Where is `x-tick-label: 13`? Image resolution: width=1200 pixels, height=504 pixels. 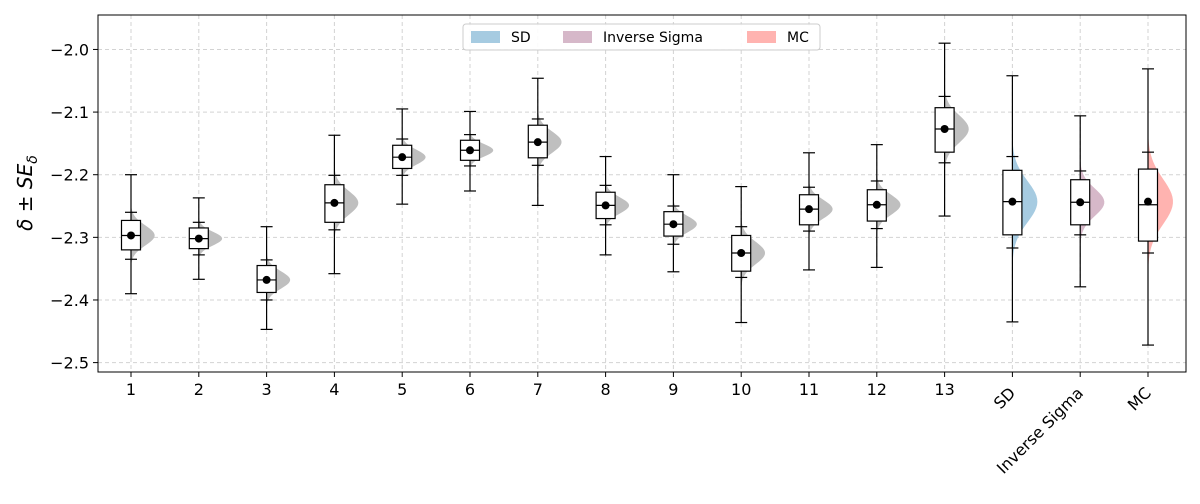
x-tick-label: 13 is located at coordinates (944, 389).